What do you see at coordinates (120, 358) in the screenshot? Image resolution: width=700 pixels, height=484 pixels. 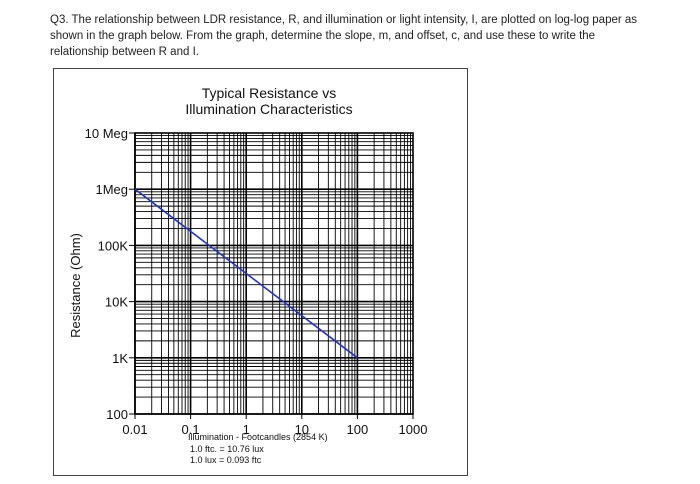 I see `y-tick-label: 1K` at bounding box center [120, 358].